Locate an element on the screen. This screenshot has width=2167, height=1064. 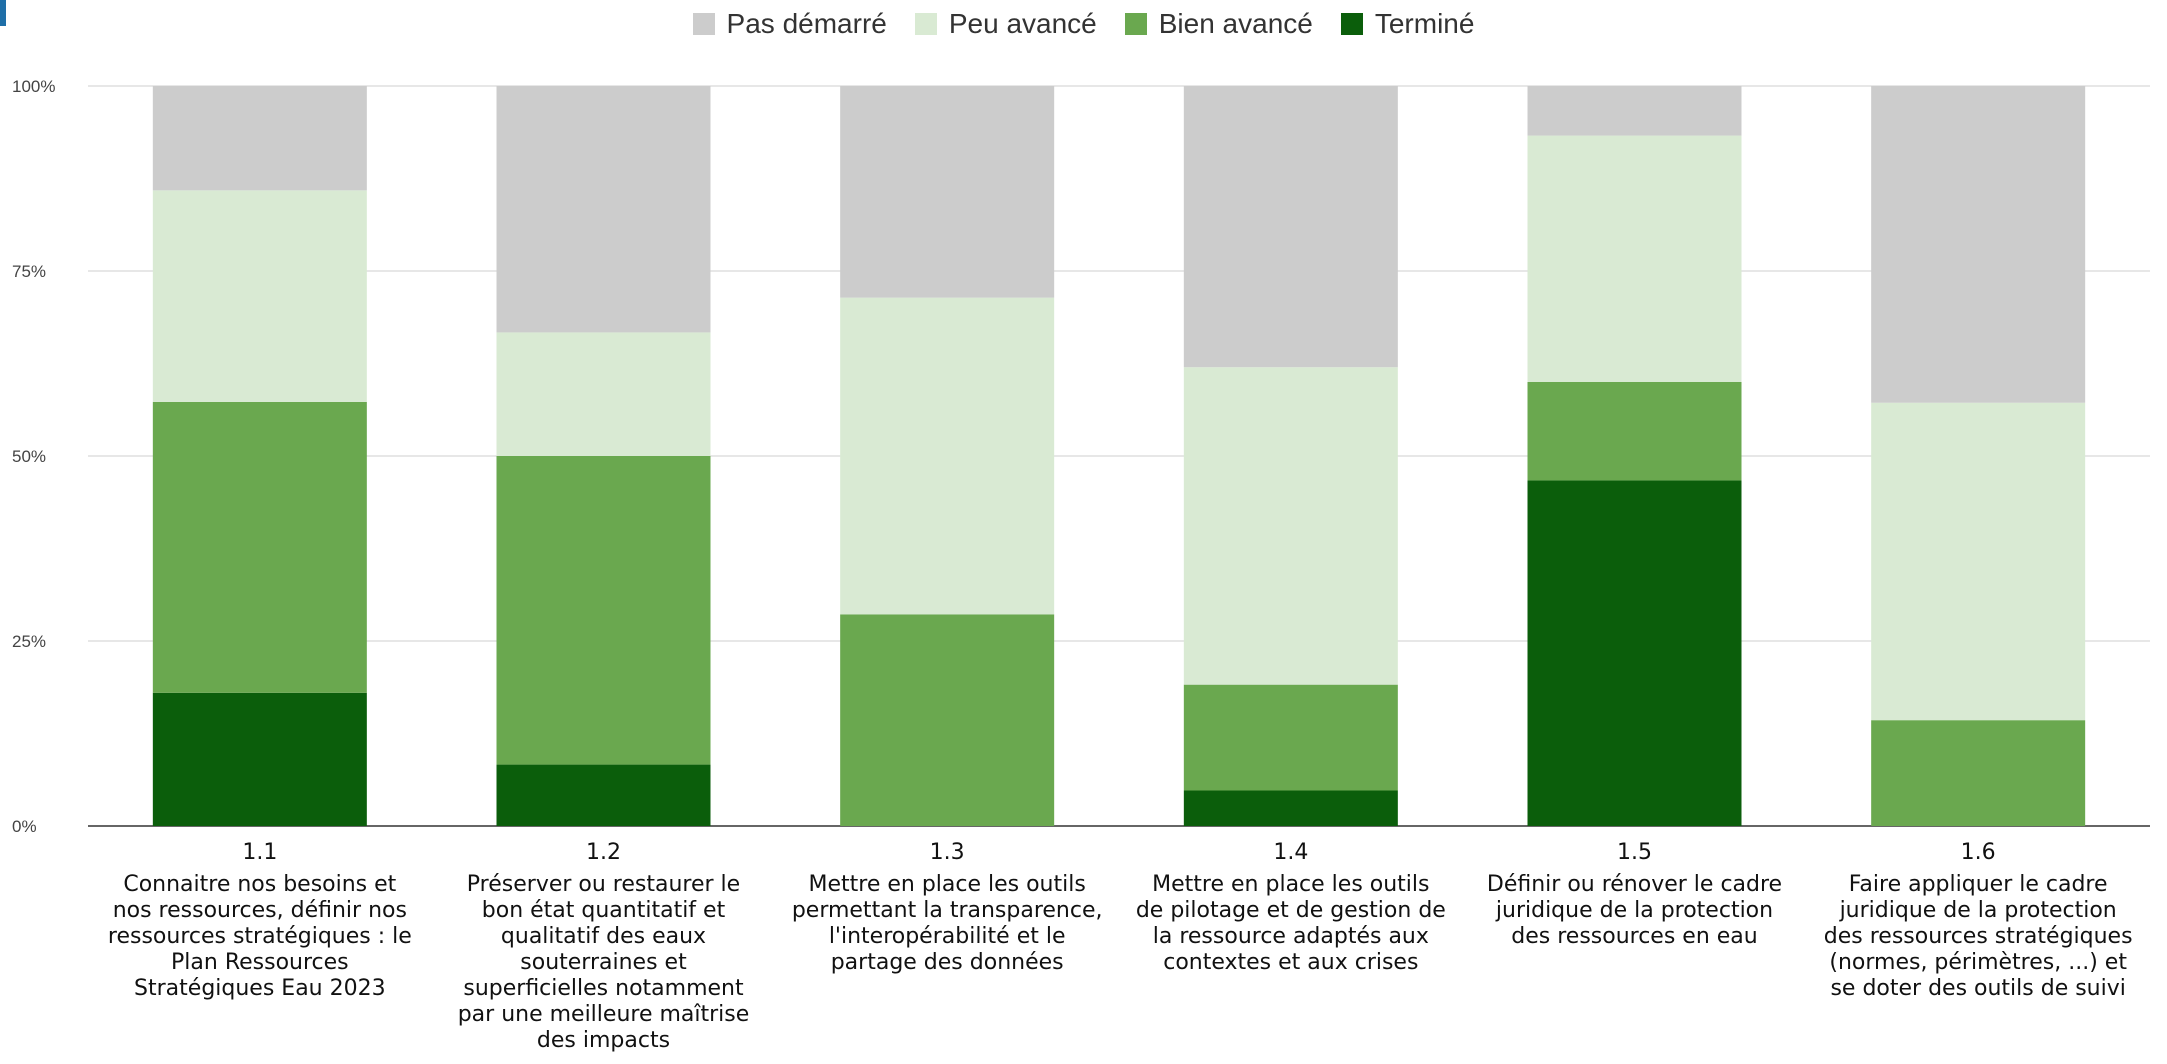
y-tick-label: 100% is located at coordinates (33, 86).